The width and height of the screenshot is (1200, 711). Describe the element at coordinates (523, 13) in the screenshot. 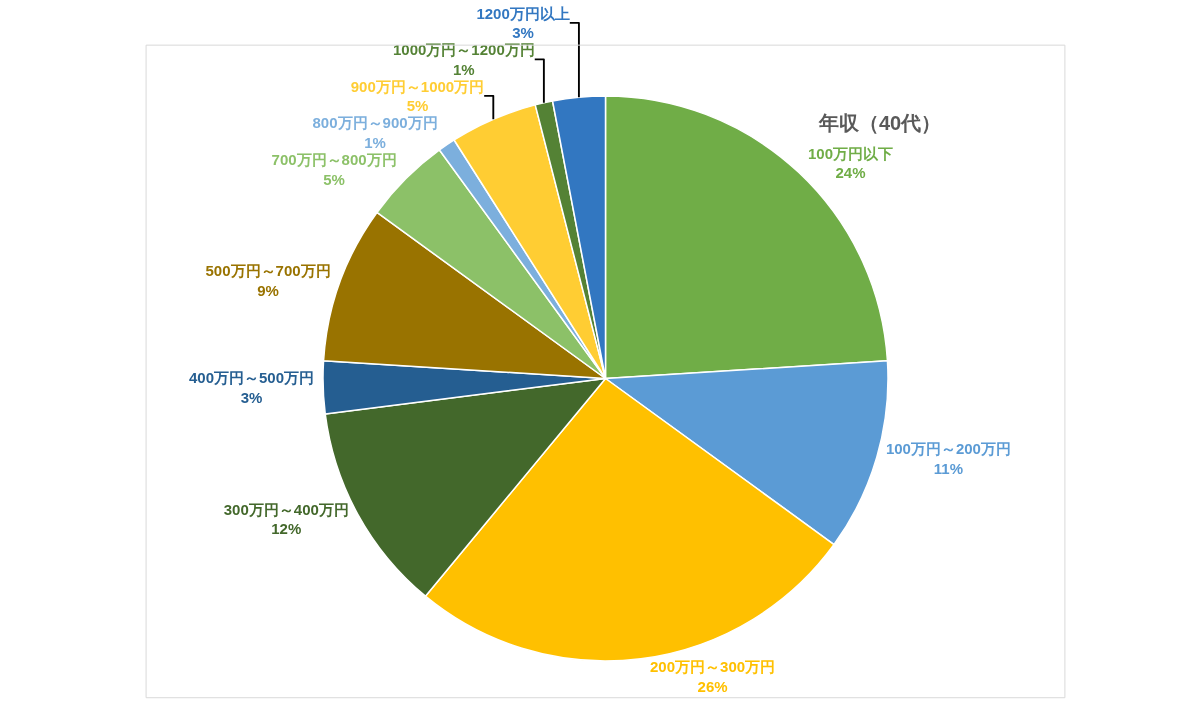

I see `slice-label: 1200万円以上` at that location.